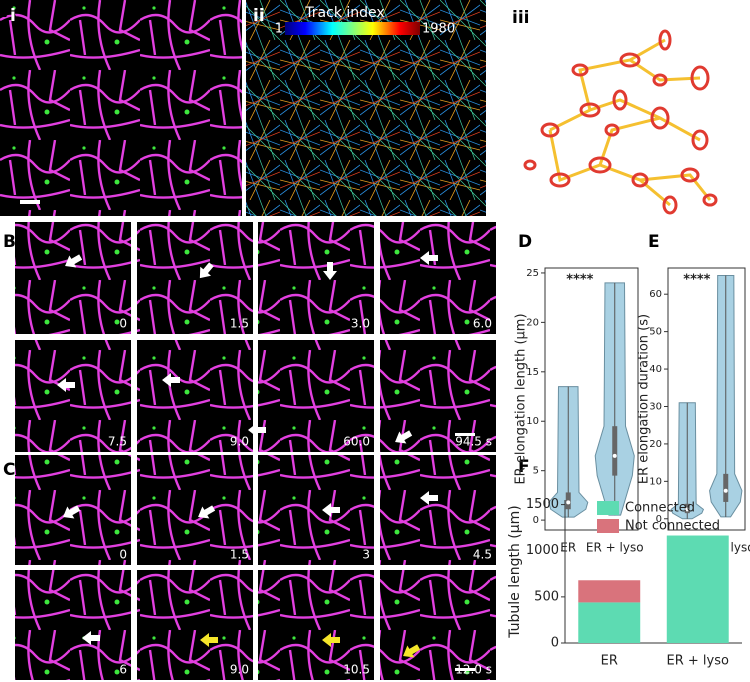 The width and height of the screenshot is (750, 682). I want to click on y-tick-label: 1000, so click(542, 550).